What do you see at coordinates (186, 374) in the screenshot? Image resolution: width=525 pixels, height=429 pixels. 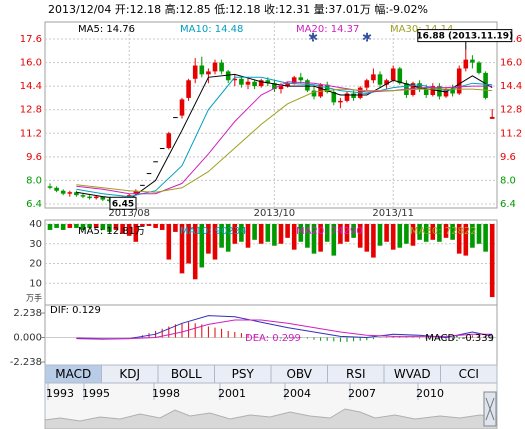 I see `indicator-tab-label: BOLL` at bounding box center [186, 374].